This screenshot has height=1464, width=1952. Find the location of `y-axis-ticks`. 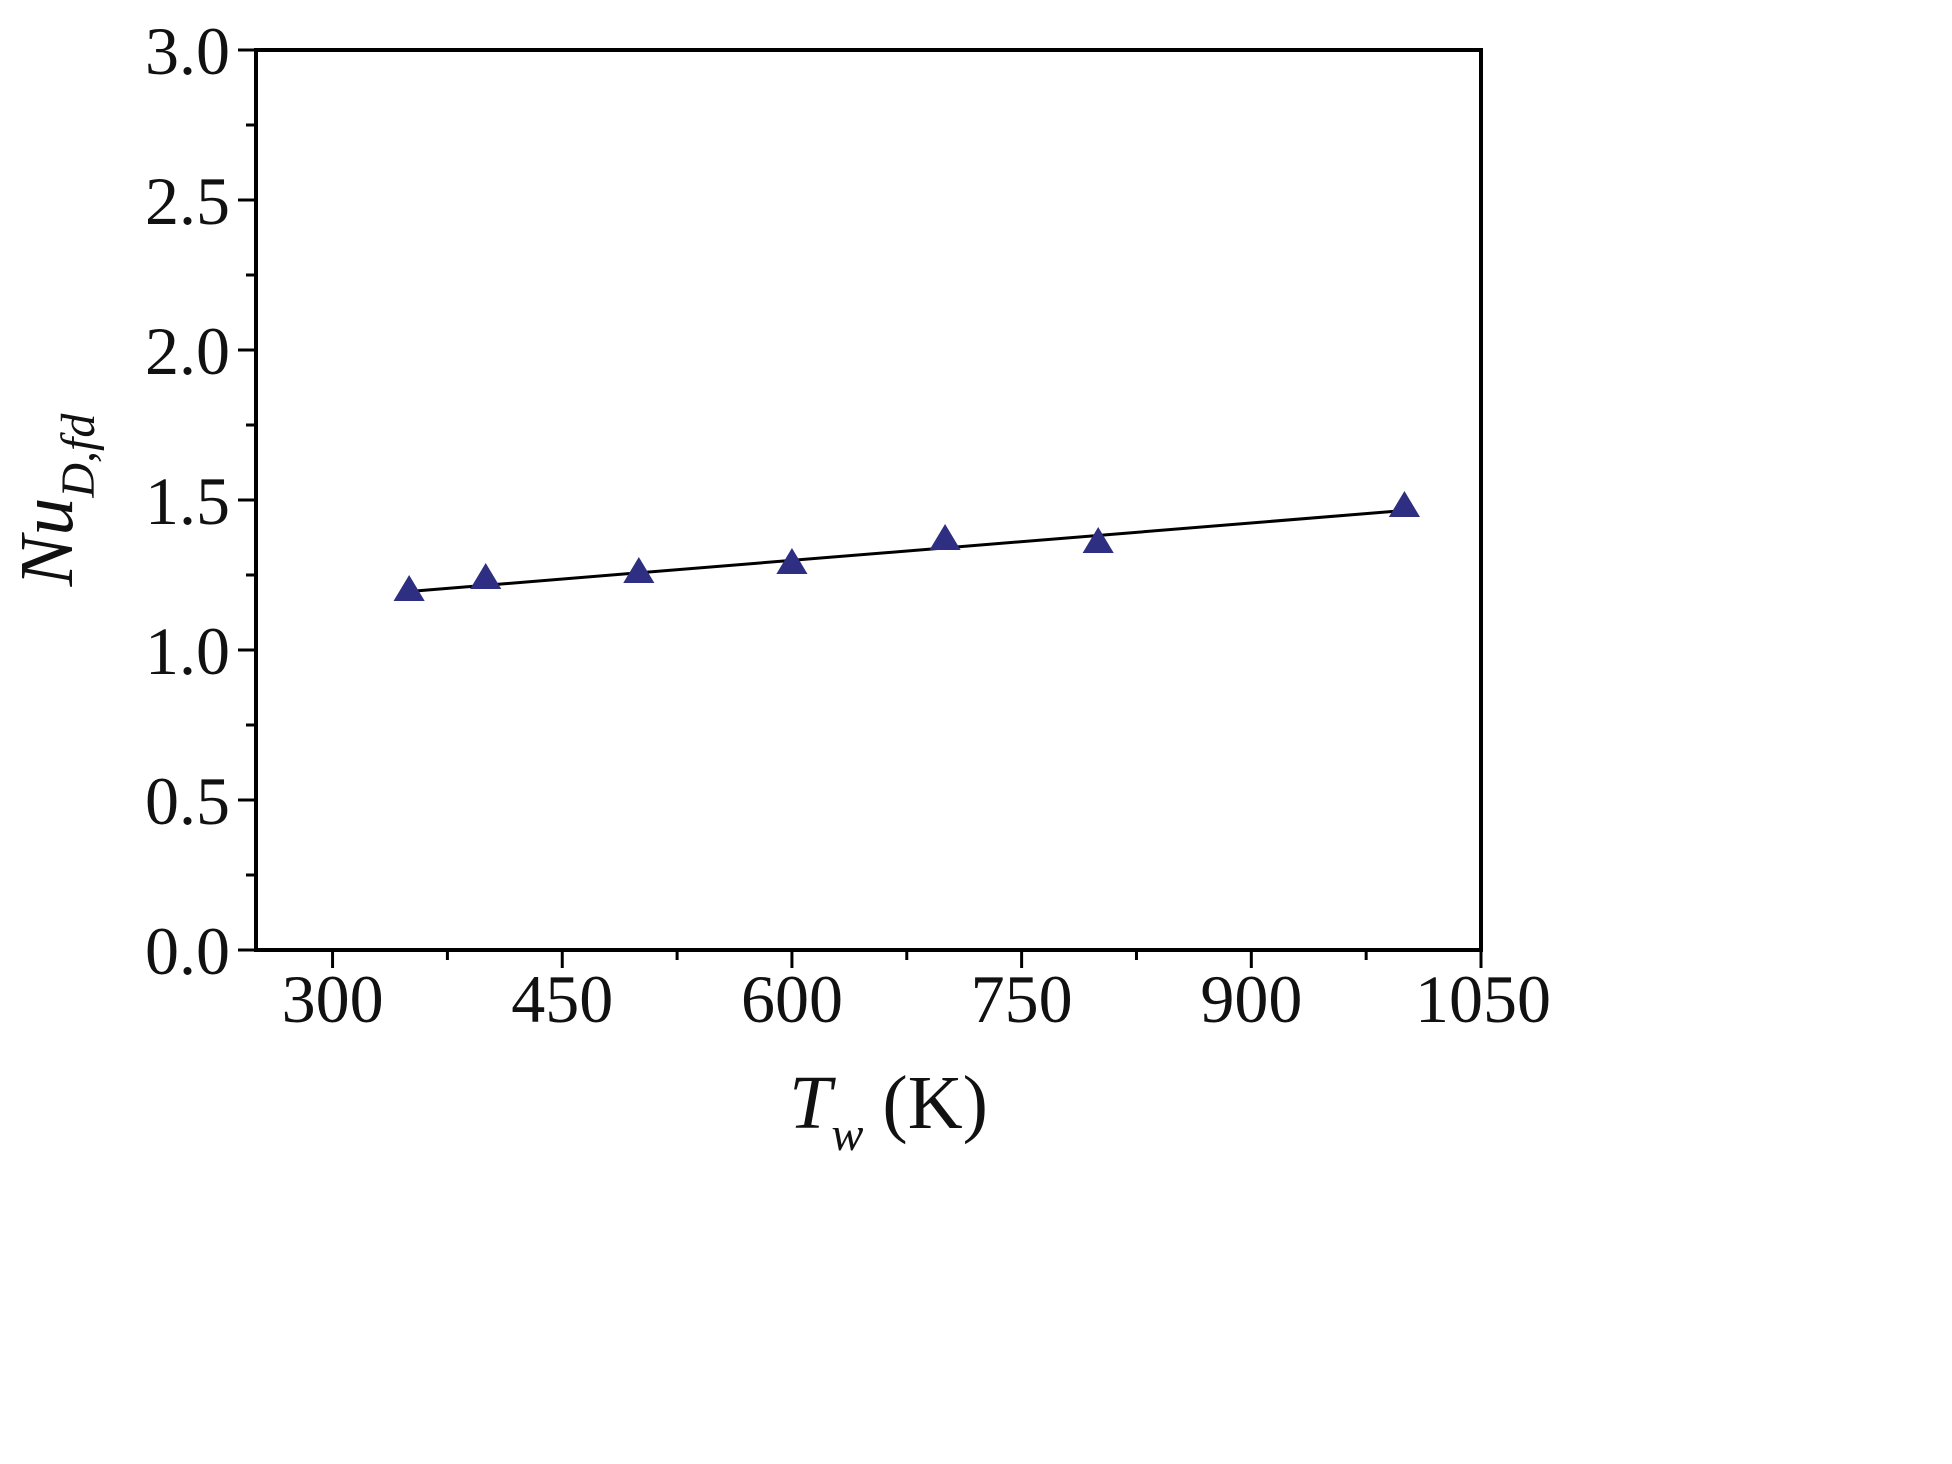

y-axis-ticks is located at coordinates (247, 500).